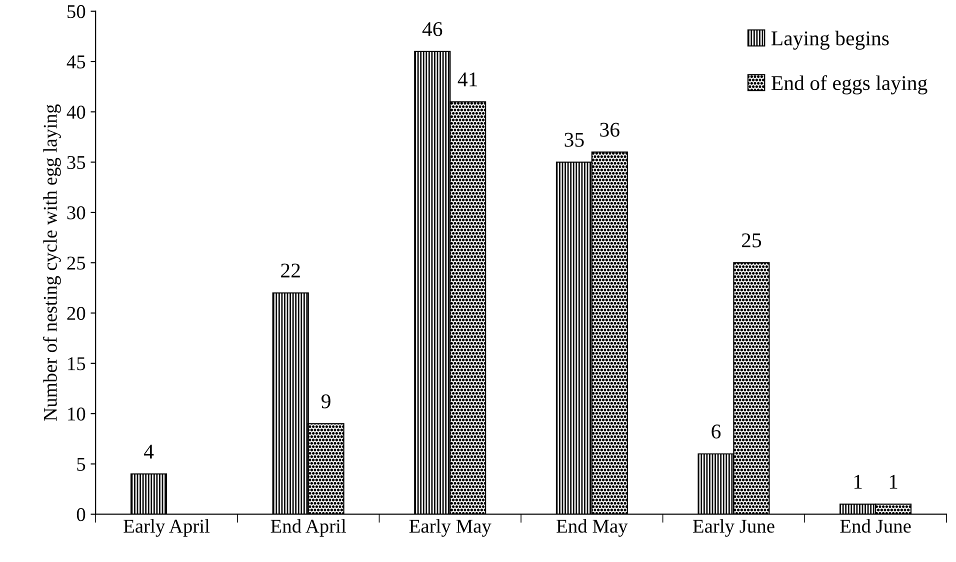  I want to click on y-tick-label: 5, so click(81, 464).